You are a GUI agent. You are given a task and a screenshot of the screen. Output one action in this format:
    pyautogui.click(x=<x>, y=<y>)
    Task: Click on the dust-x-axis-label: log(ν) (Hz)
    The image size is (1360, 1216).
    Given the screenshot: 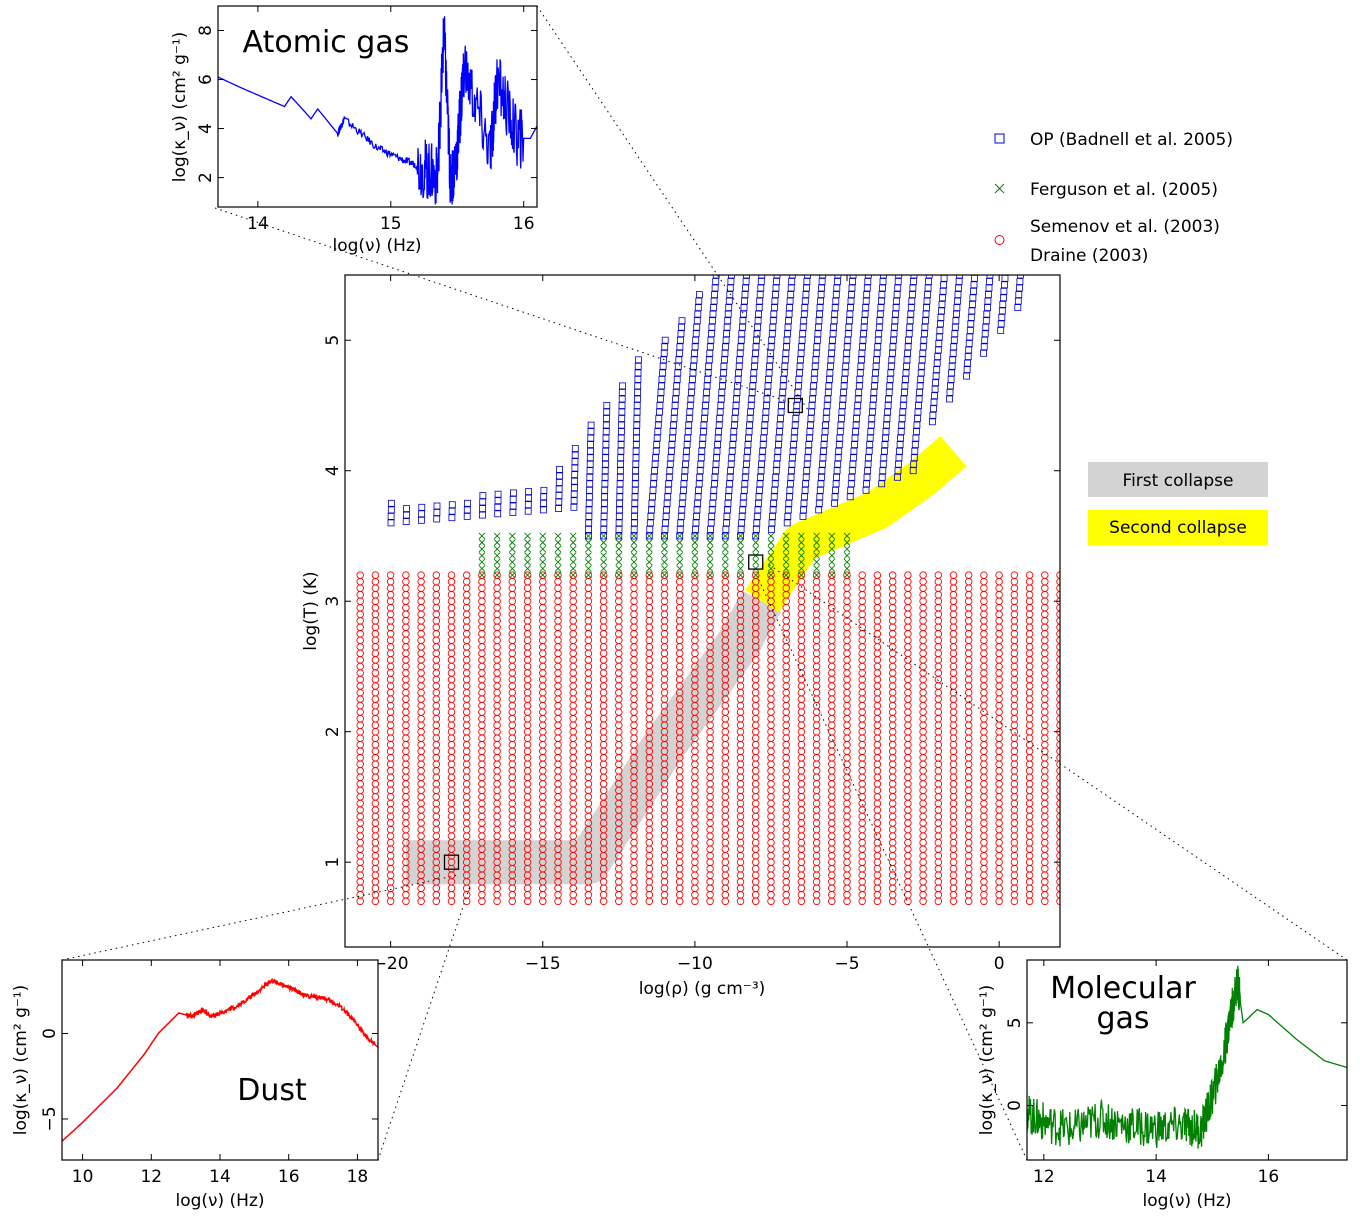 What is the action you would take?
    pyautogui.click(x=219, y=1201)
    